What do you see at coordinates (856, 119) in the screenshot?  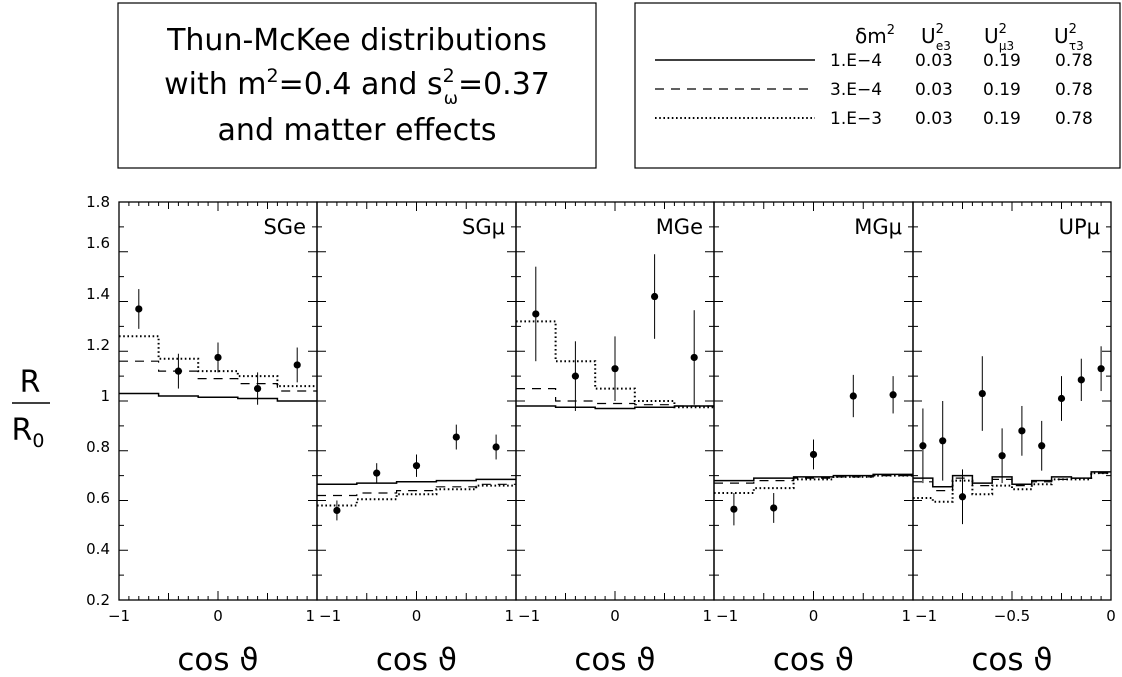 I see `legend-dm2-value: 1.E−3` at bounding box center [856, 119].